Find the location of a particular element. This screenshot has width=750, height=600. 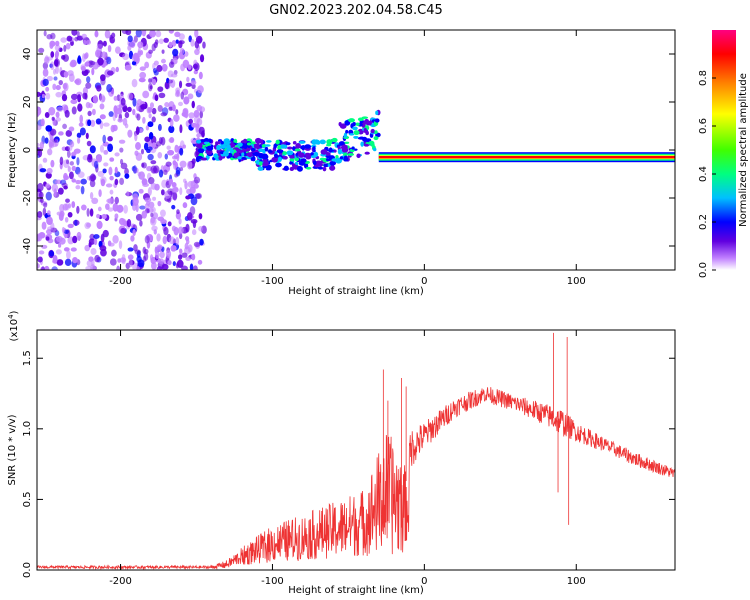

spec-ytick-label: 0 is located at coordinates (27, 150).